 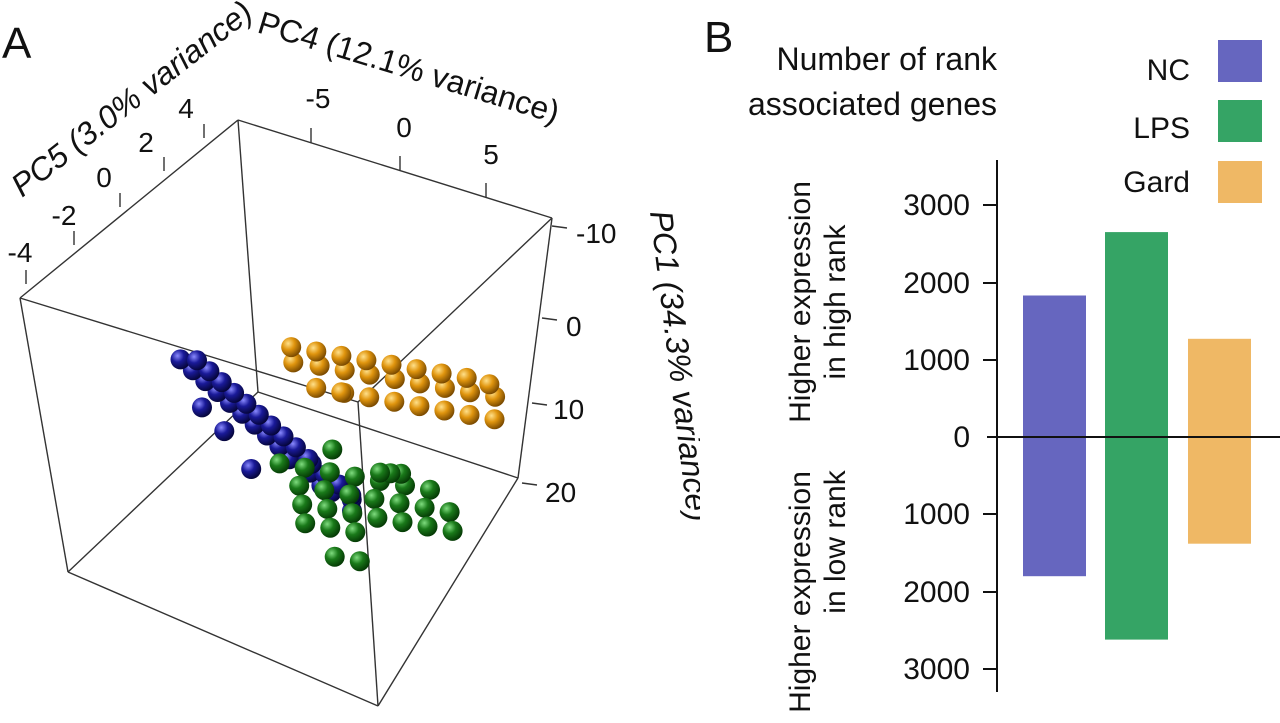 What do you see at coordinates (17, 43) in the screenshot?
I see `panel-a-letter: A` at bounding box center [17, 43].